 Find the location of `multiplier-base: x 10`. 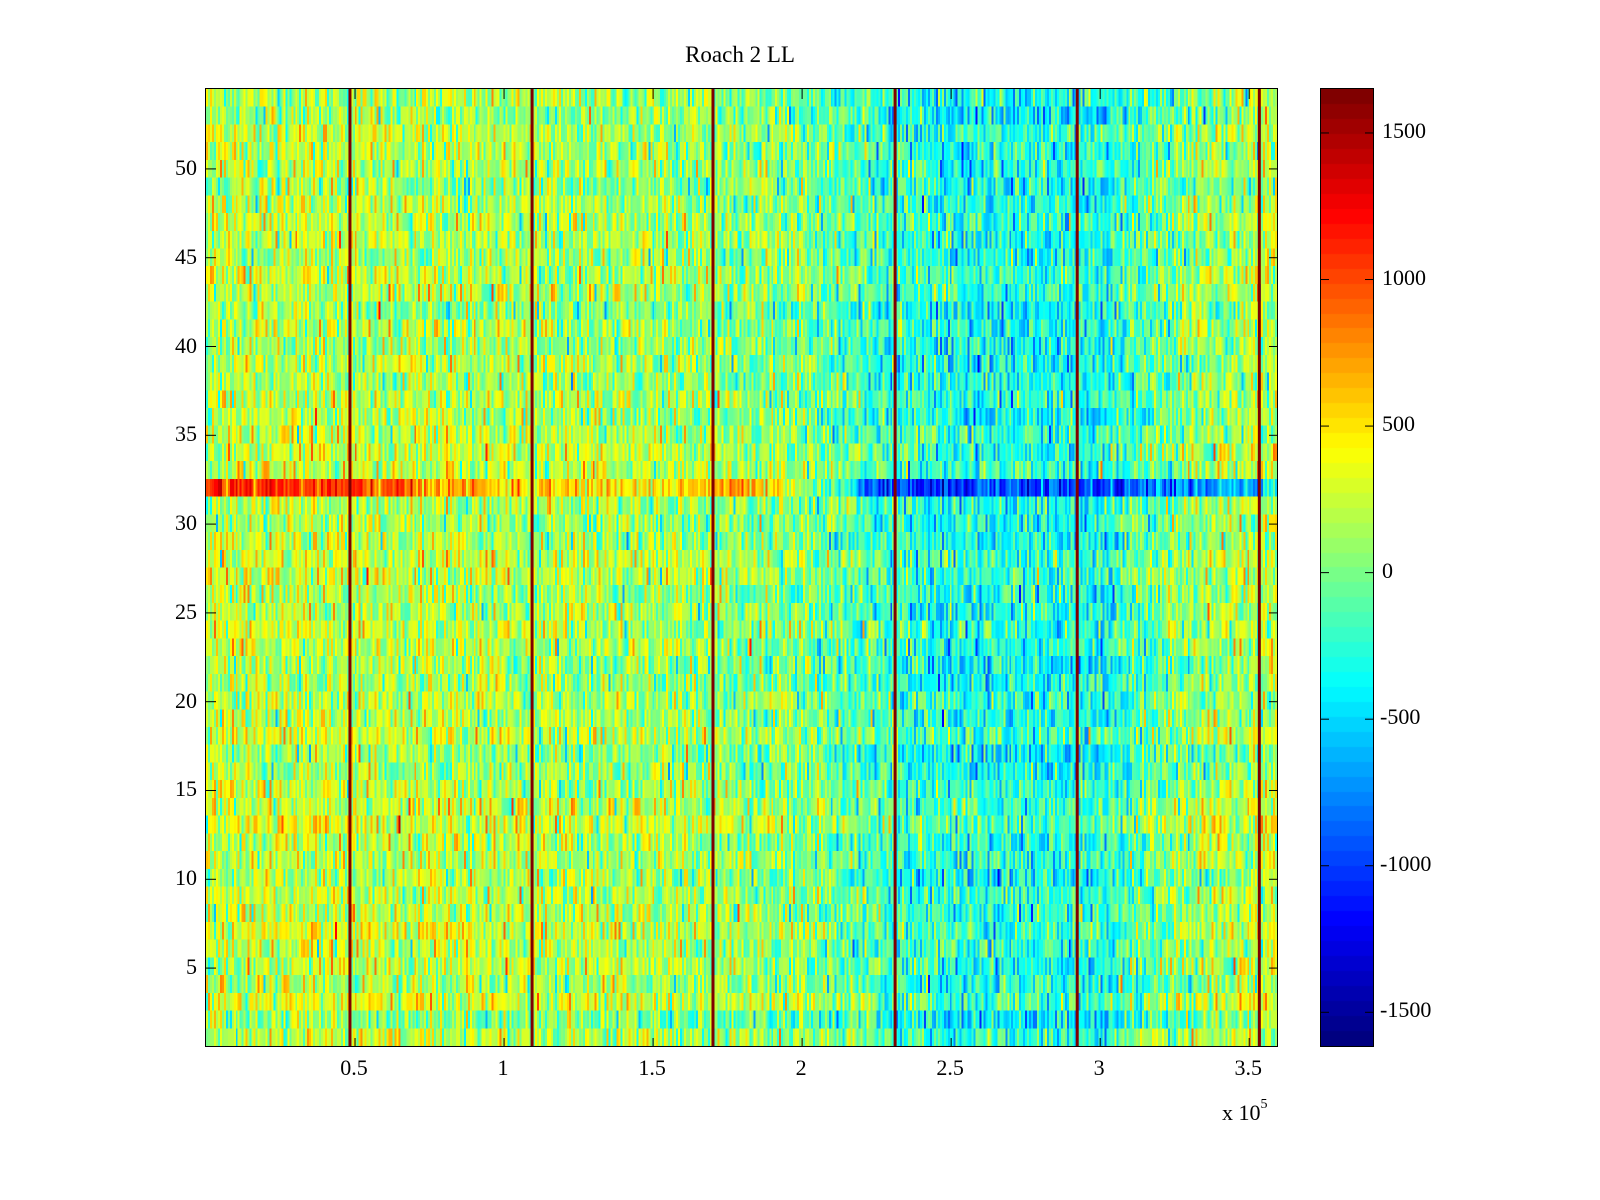

multiplier-base: x 10 is located at coordinates (1241, 1112).